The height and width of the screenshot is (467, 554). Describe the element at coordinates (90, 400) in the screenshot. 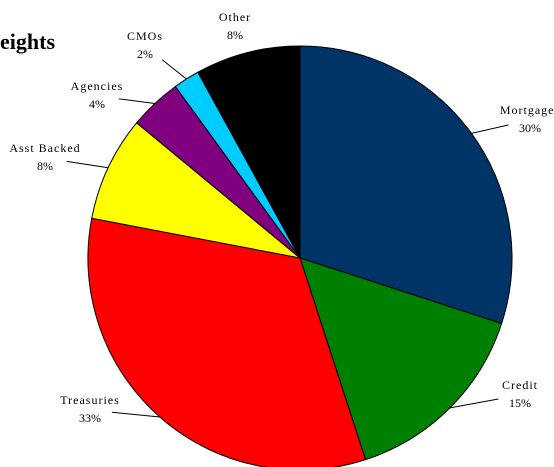

I see `slice-label: Treasuries` at that location.